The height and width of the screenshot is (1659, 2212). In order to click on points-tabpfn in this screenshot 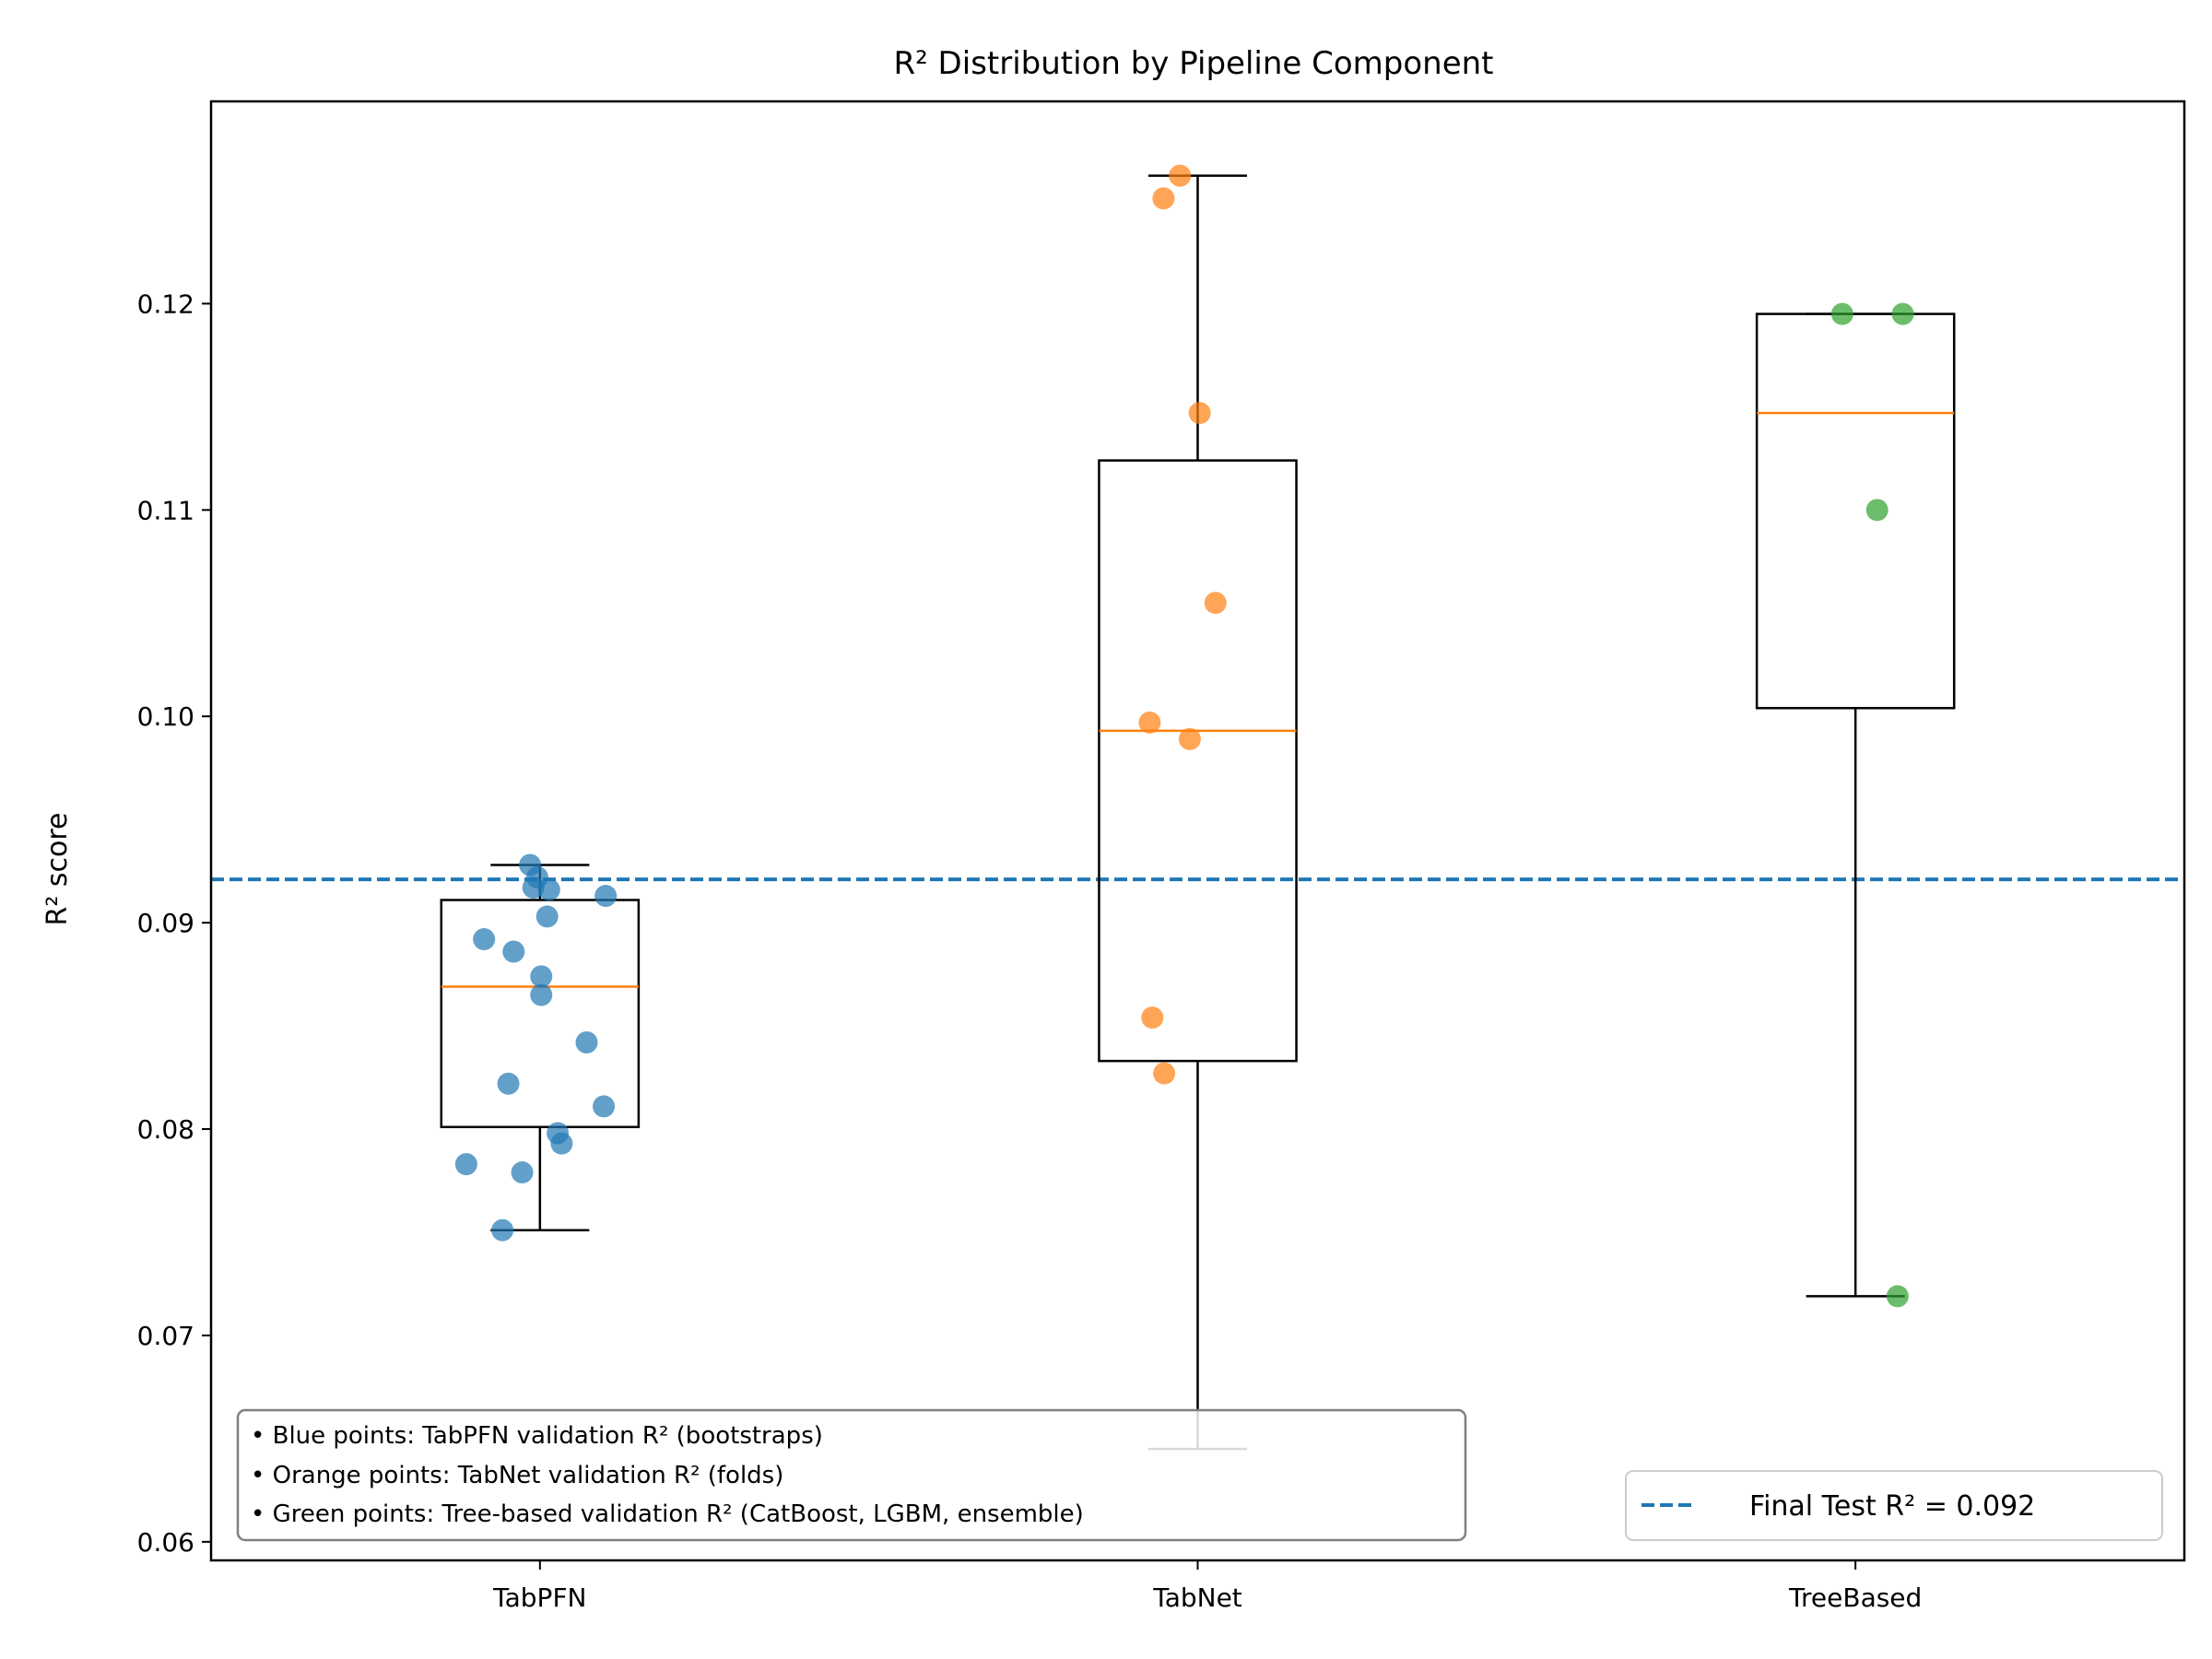, I will do `click(536, 1047)`.